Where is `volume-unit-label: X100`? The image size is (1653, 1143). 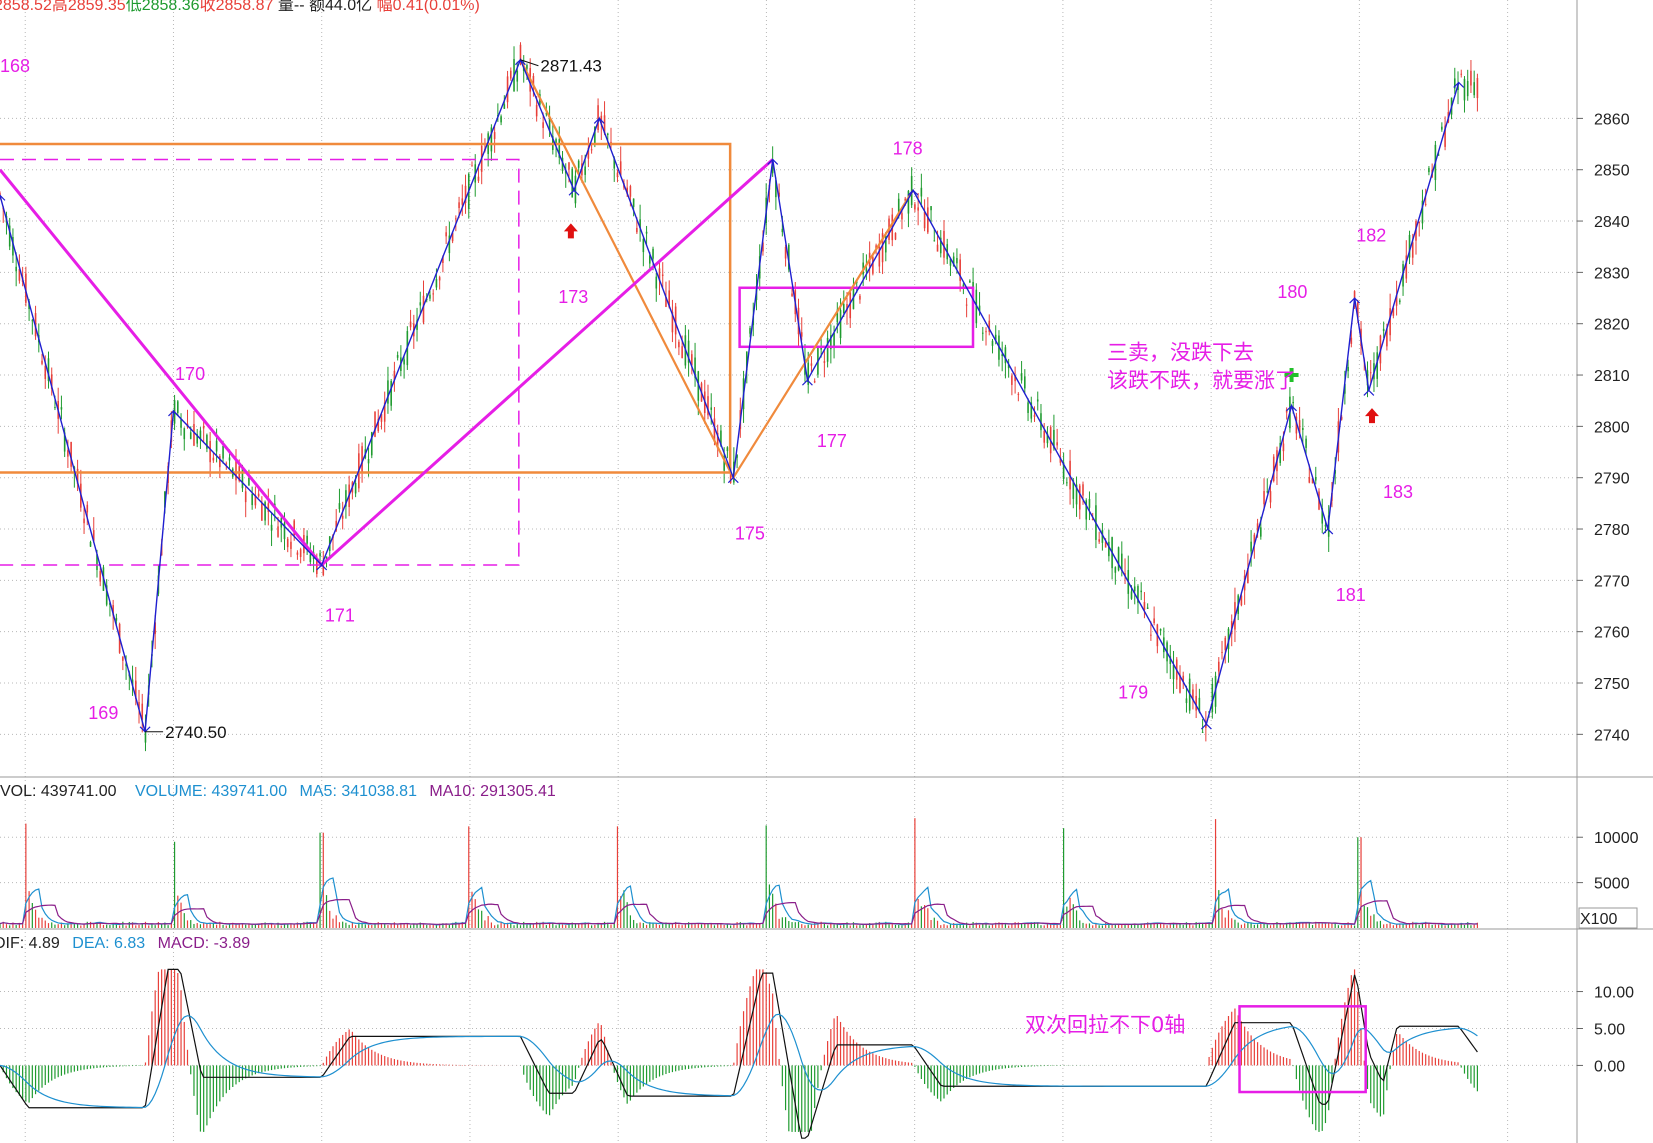
volume-unit-label: X100 is located at coordinates (1598, 919).